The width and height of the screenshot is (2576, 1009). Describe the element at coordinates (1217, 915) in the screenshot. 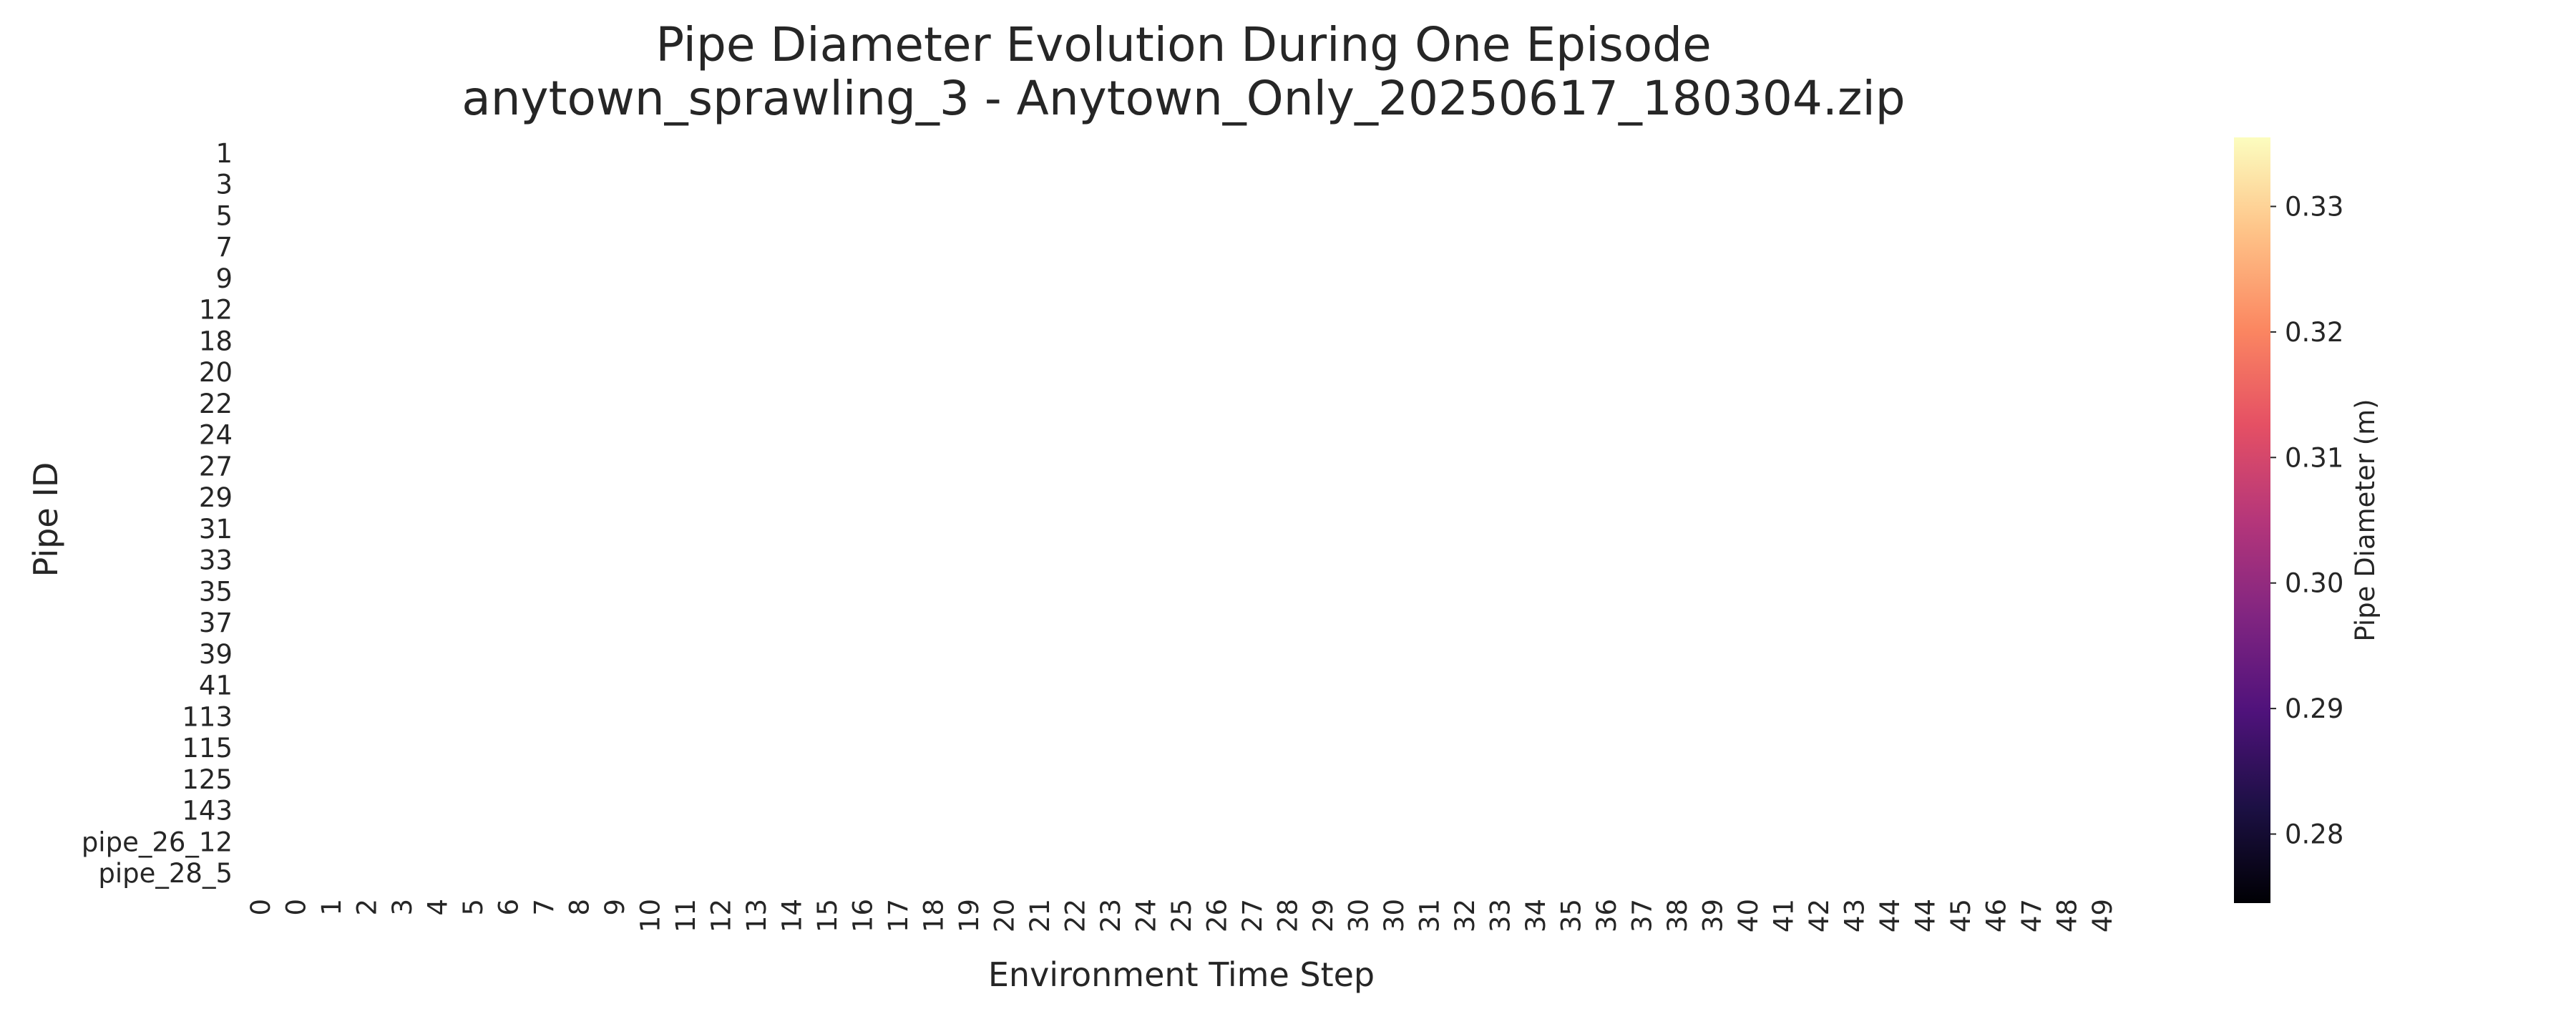

I see `x-tick-label: 26` at that location.